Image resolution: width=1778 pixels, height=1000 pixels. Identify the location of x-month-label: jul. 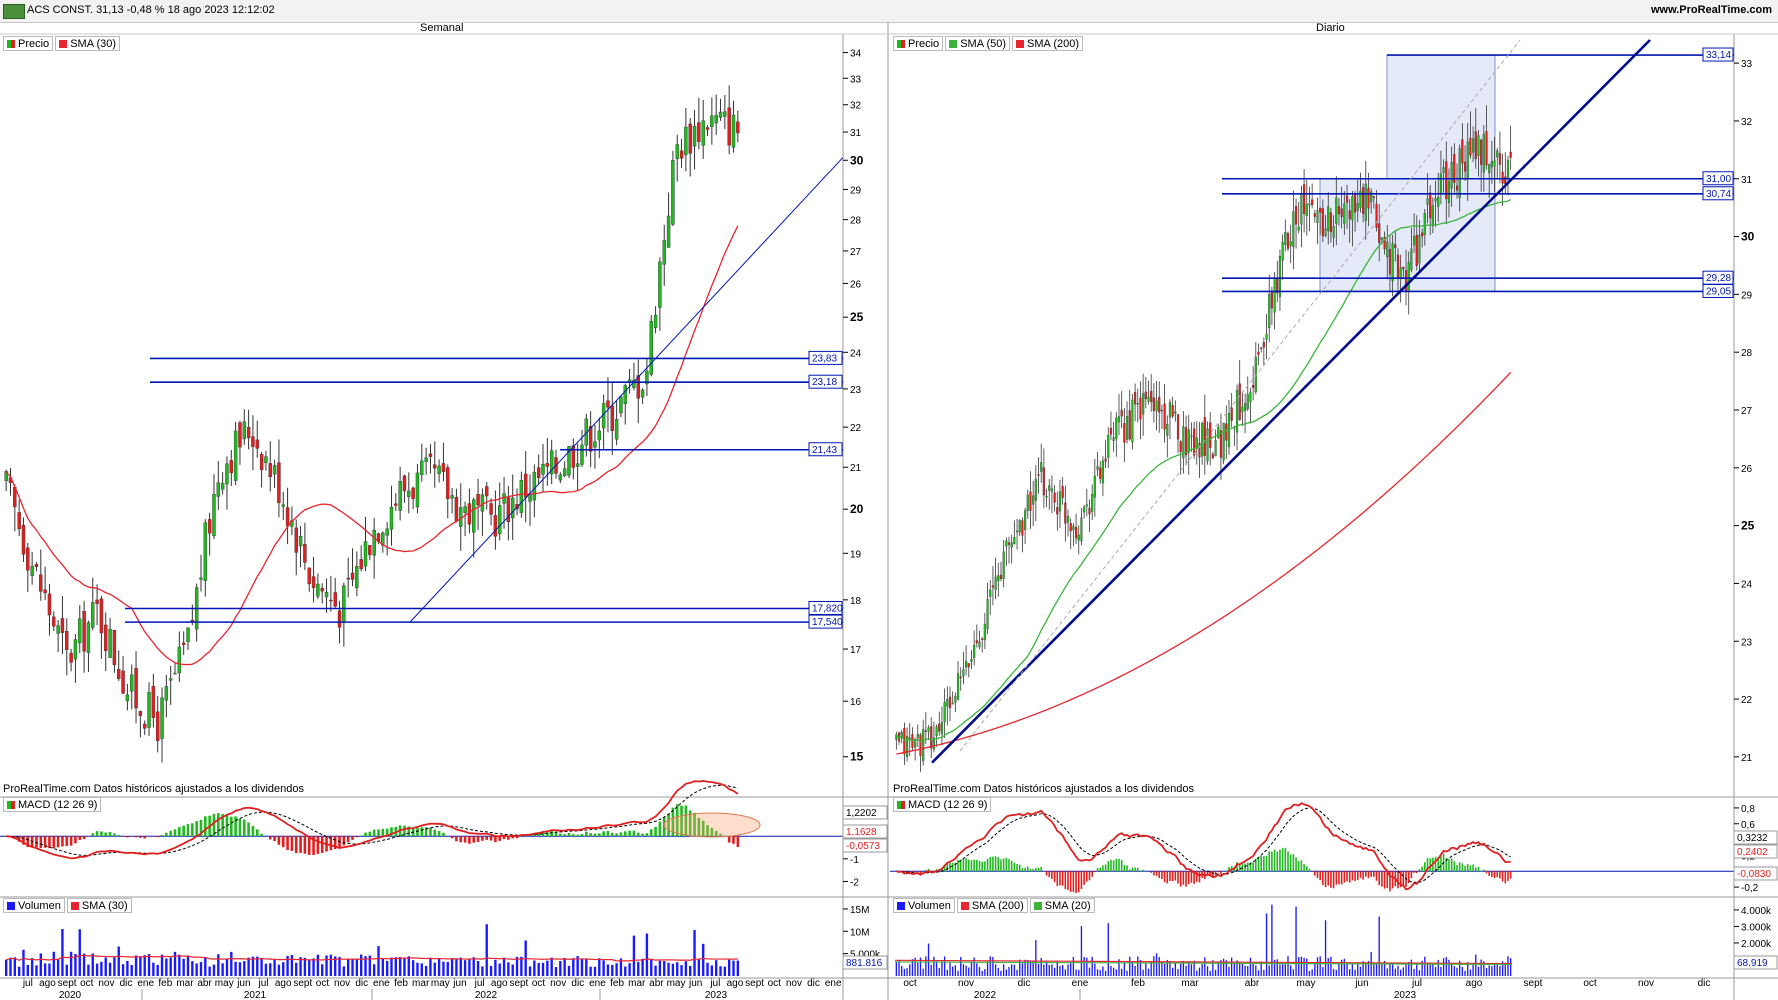
(1416, 983).